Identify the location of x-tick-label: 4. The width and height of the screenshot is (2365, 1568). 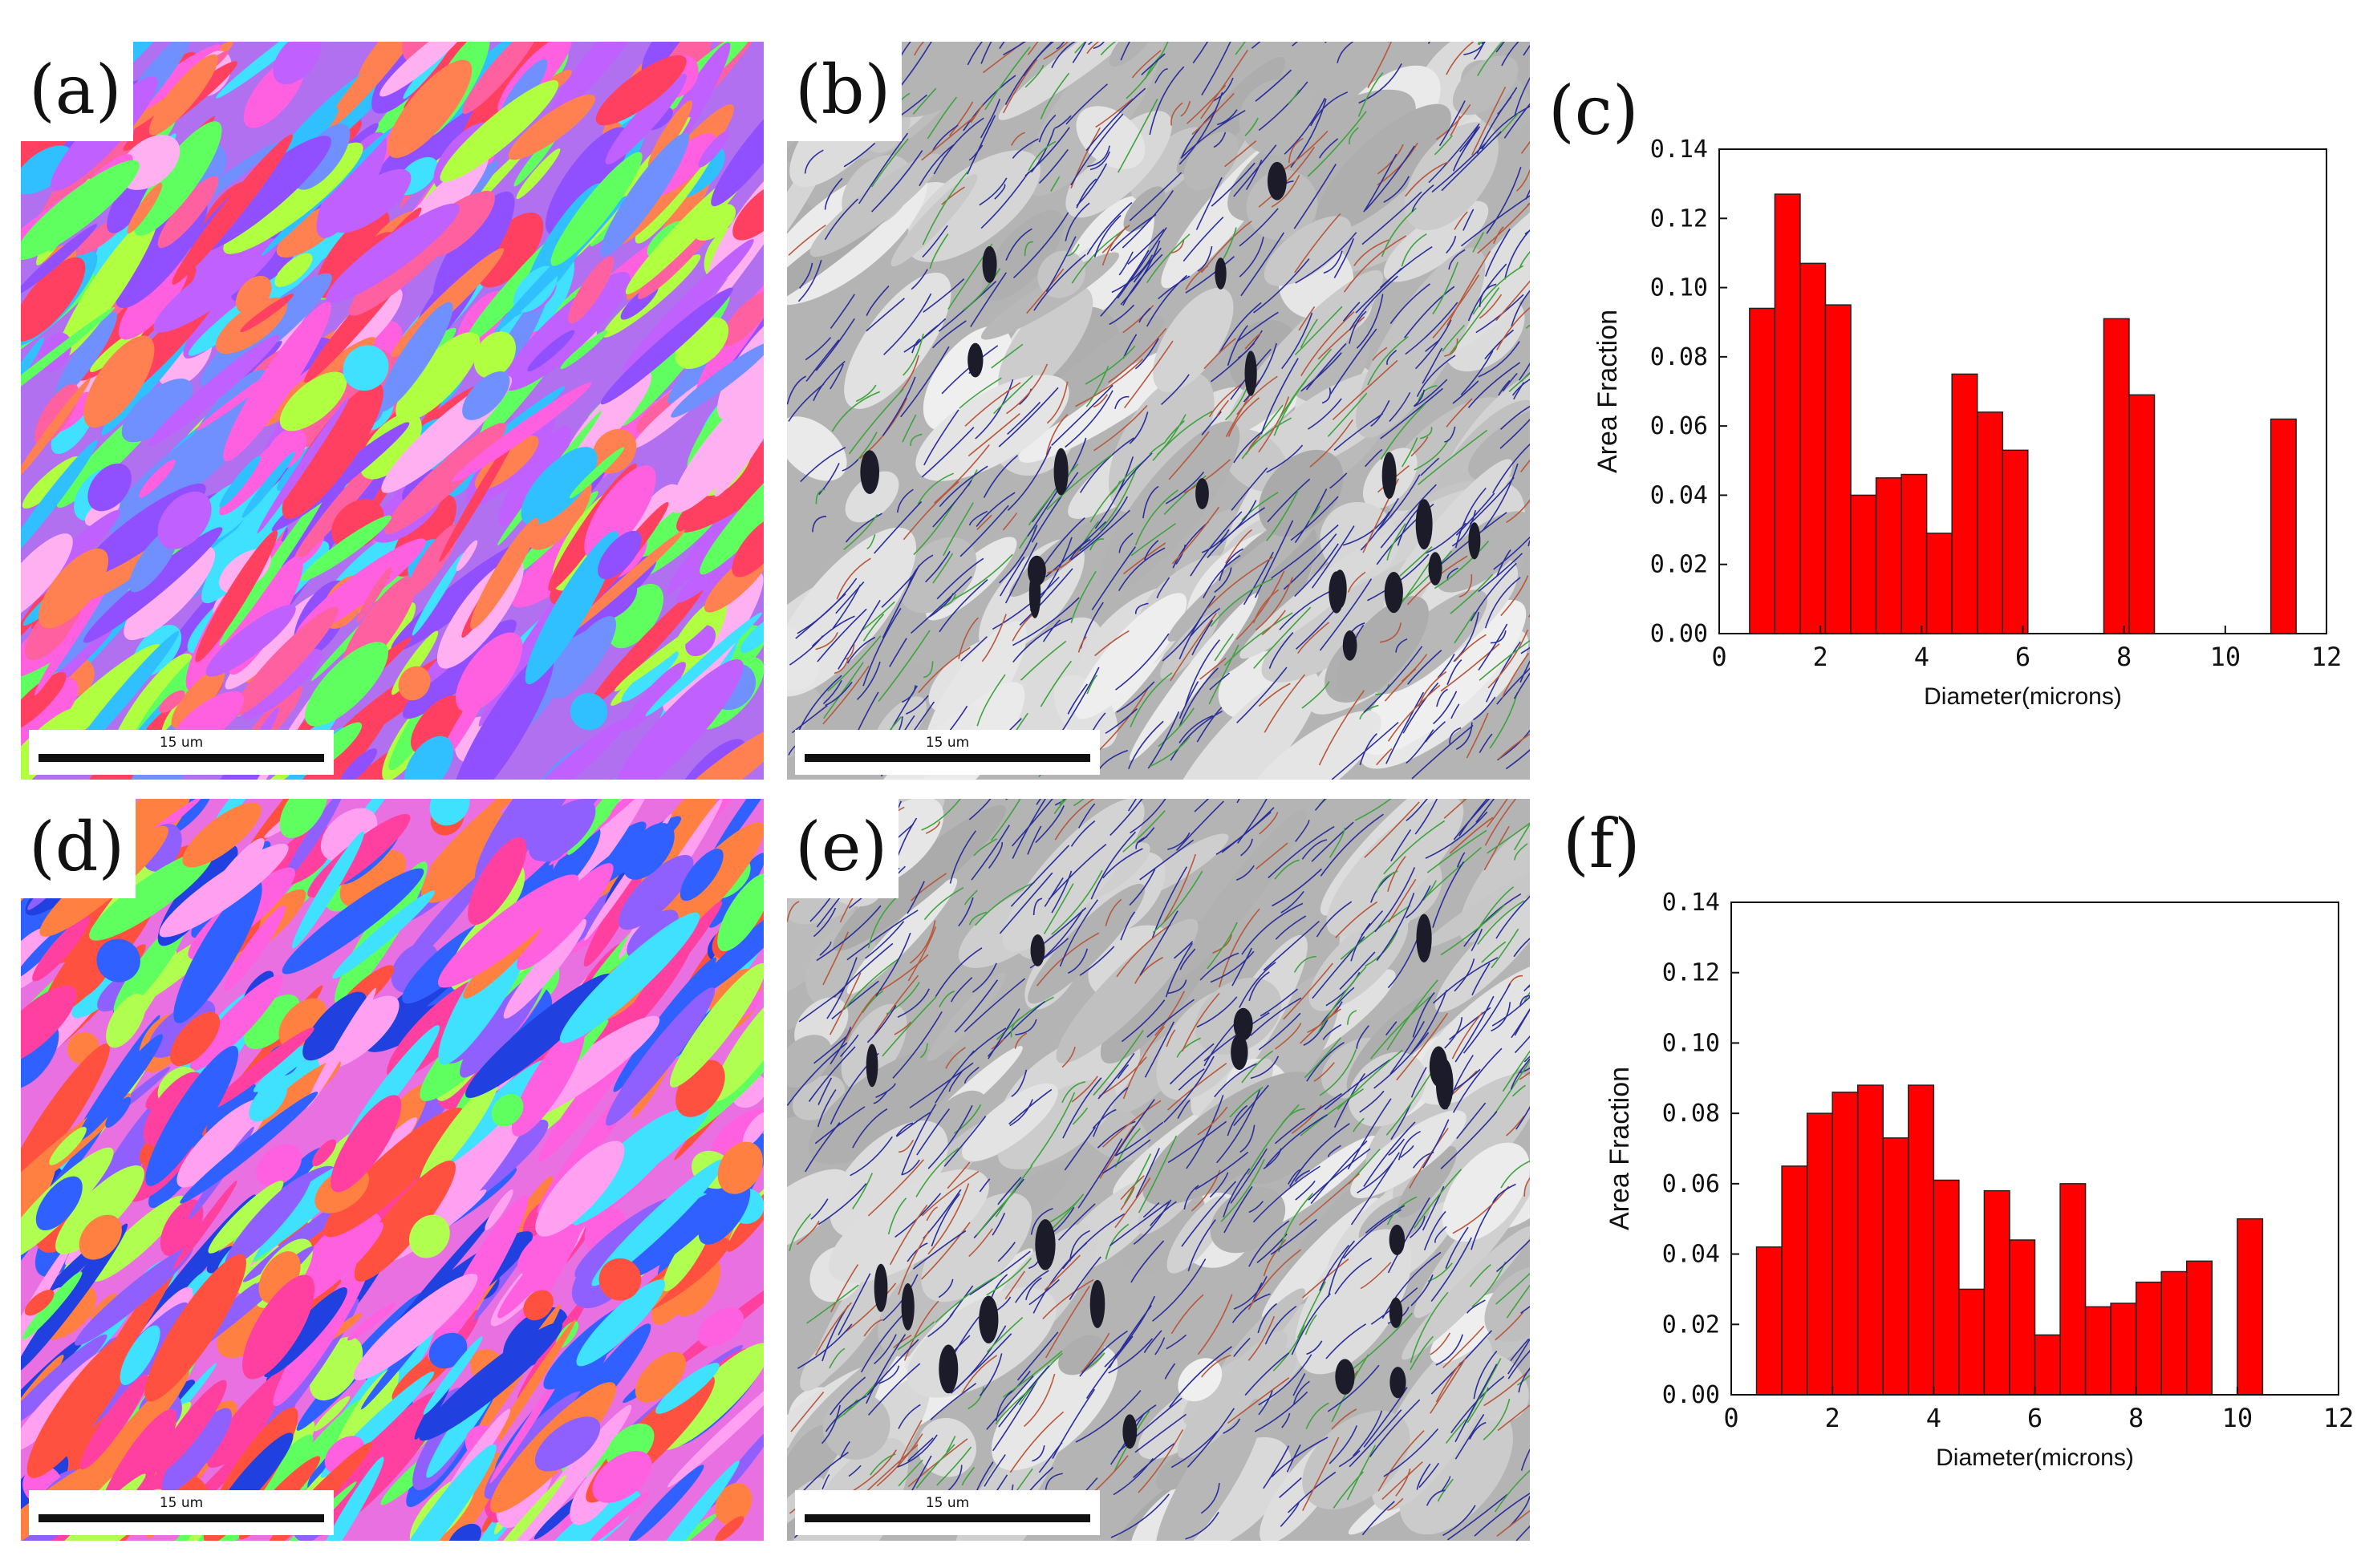
(1934, 1418).